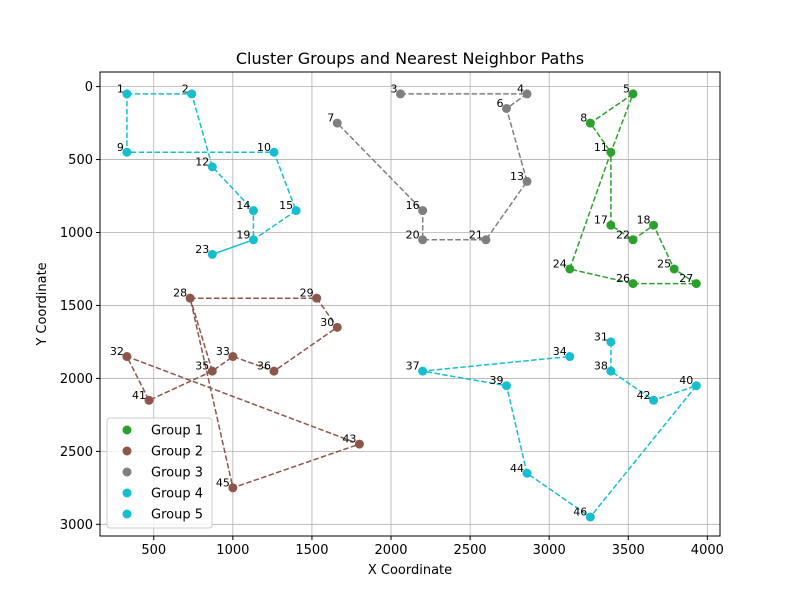  What do you see at coordinates (390, 550) in the screenshot?
I see `x-tick-label: 2000` at bounding box center [390, 550].